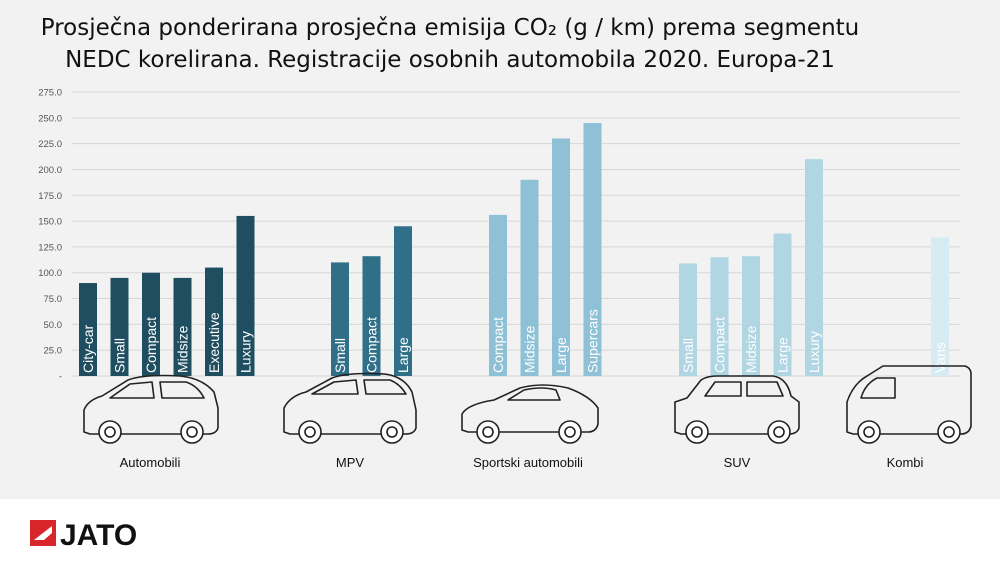  I want to click on y-tick-label: -, so click(60, 377).